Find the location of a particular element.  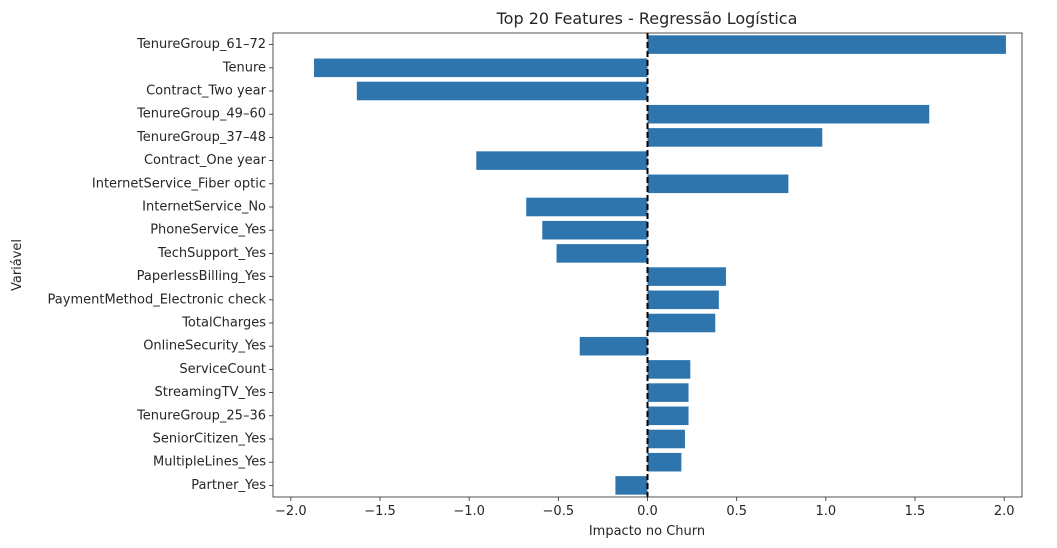

y-tick-label: TenureGroup_61–72 is located at coordinates (201, 44).